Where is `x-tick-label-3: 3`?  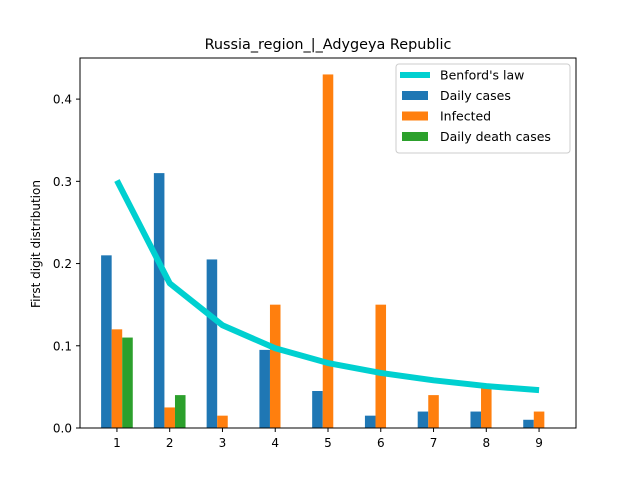
x-tick-label-3: 3 is located at coordinates (223, 443).